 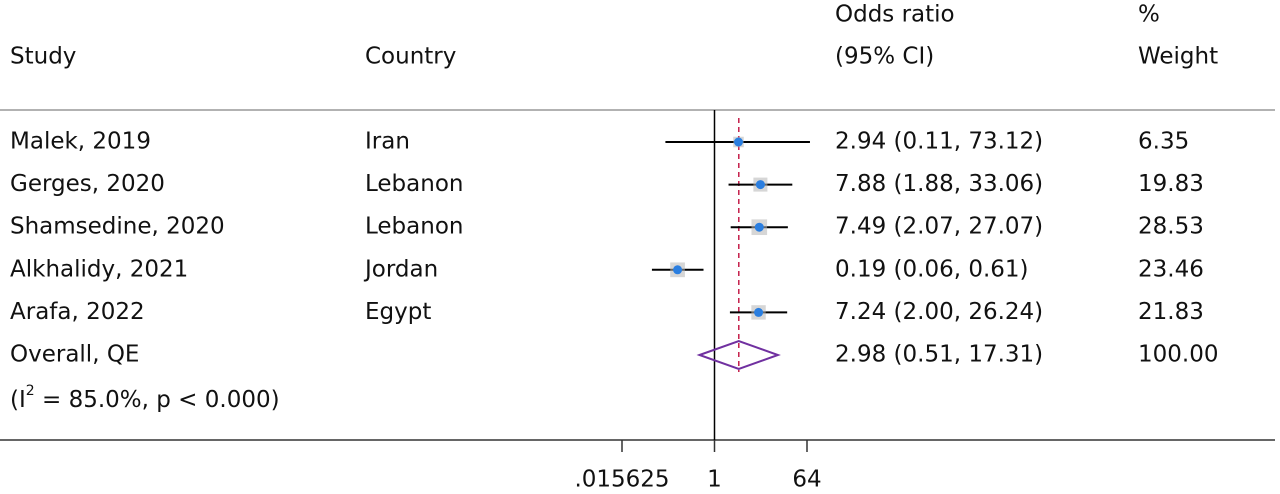 I want to click on x-tick-label: 1, so click(x=714, y=480).